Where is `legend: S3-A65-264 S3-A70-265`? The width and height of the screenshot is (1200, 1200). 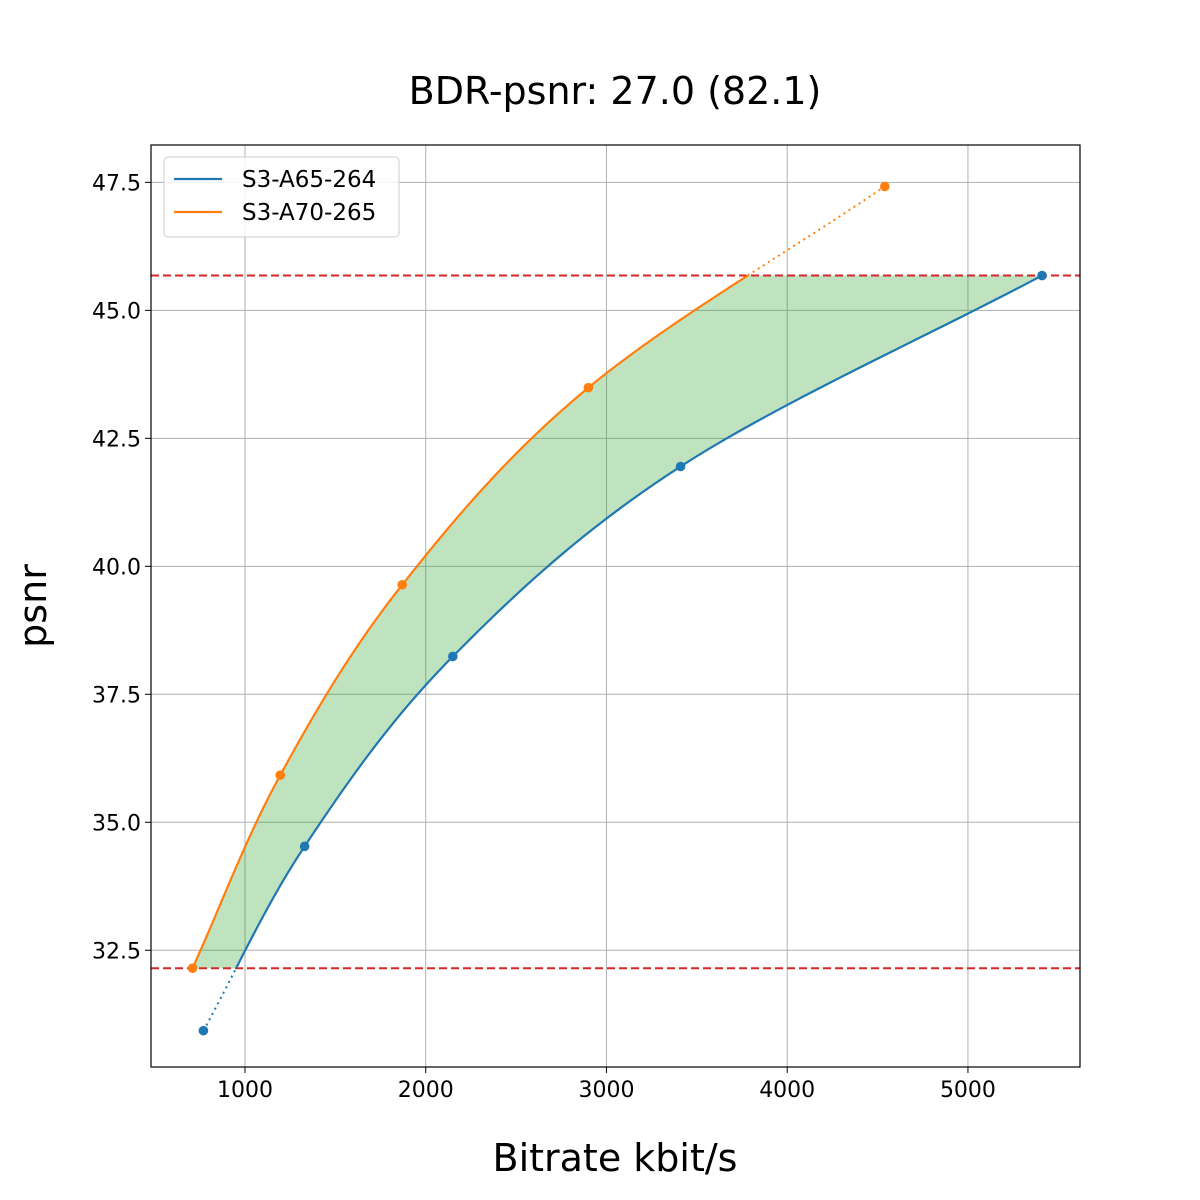
legend: S3-A65-264 S3-A70-265 is located at coordinates (281, 197).